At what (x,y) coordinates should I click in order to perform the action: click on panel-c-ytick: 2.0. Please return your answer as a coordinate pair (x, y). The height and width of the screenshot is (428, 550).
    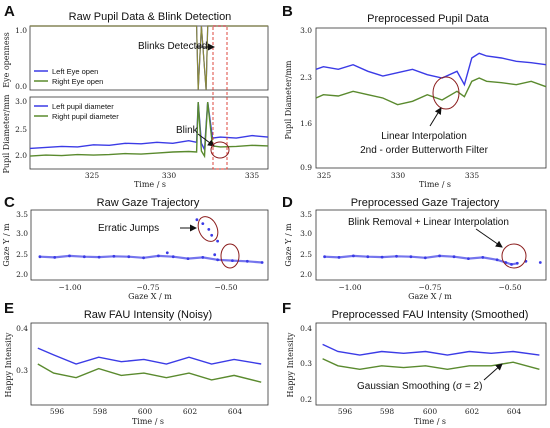
    Looking at the image, I should click on (22, 274).